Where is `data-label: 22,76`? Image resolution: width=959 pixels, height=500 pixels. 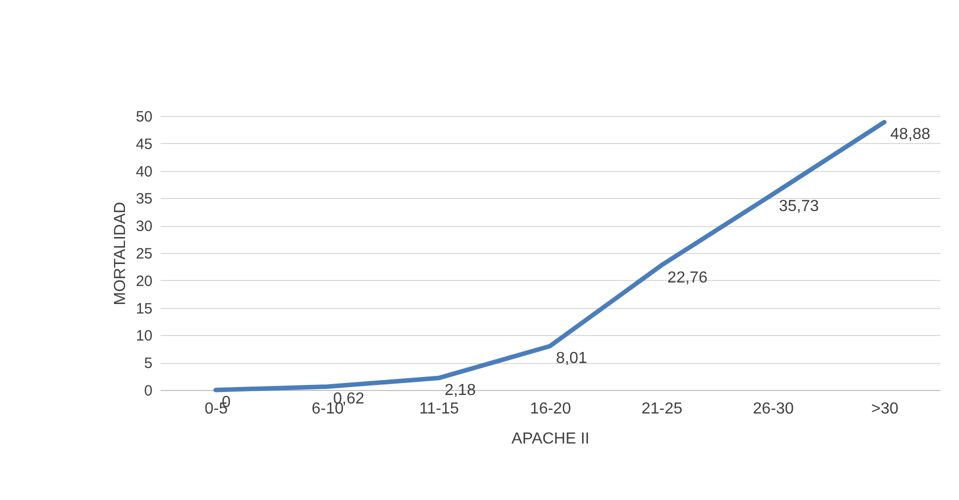 data-label: 22,76 is located at coordinates (687, 277).